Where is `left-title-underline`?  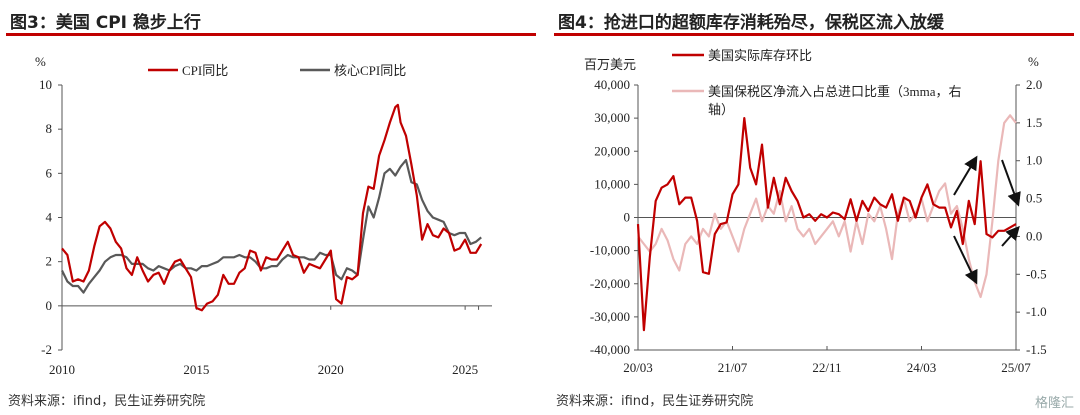 left-title-underline is located at coordinates (271, 34).